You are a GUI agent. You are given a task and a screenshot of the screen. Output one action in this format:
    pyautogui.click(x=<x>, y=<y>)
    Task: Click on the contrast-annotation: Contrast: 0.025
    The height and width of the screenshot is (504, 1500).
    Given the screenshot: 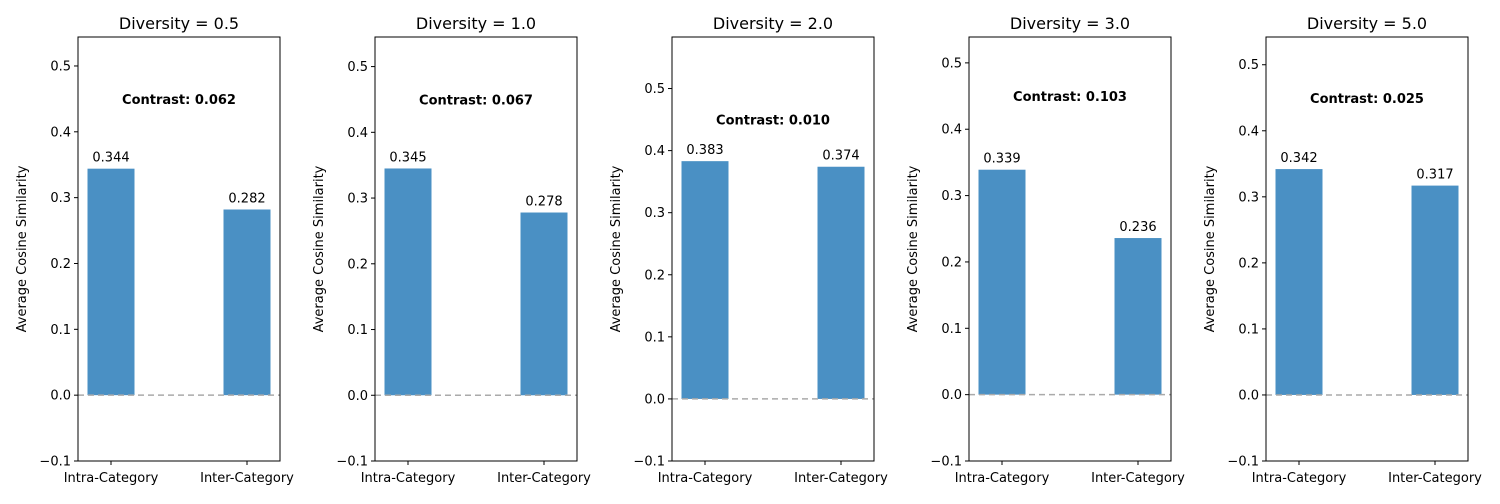 What is the action you would take?
    pyautogui.click(x=1367, y=99)
    